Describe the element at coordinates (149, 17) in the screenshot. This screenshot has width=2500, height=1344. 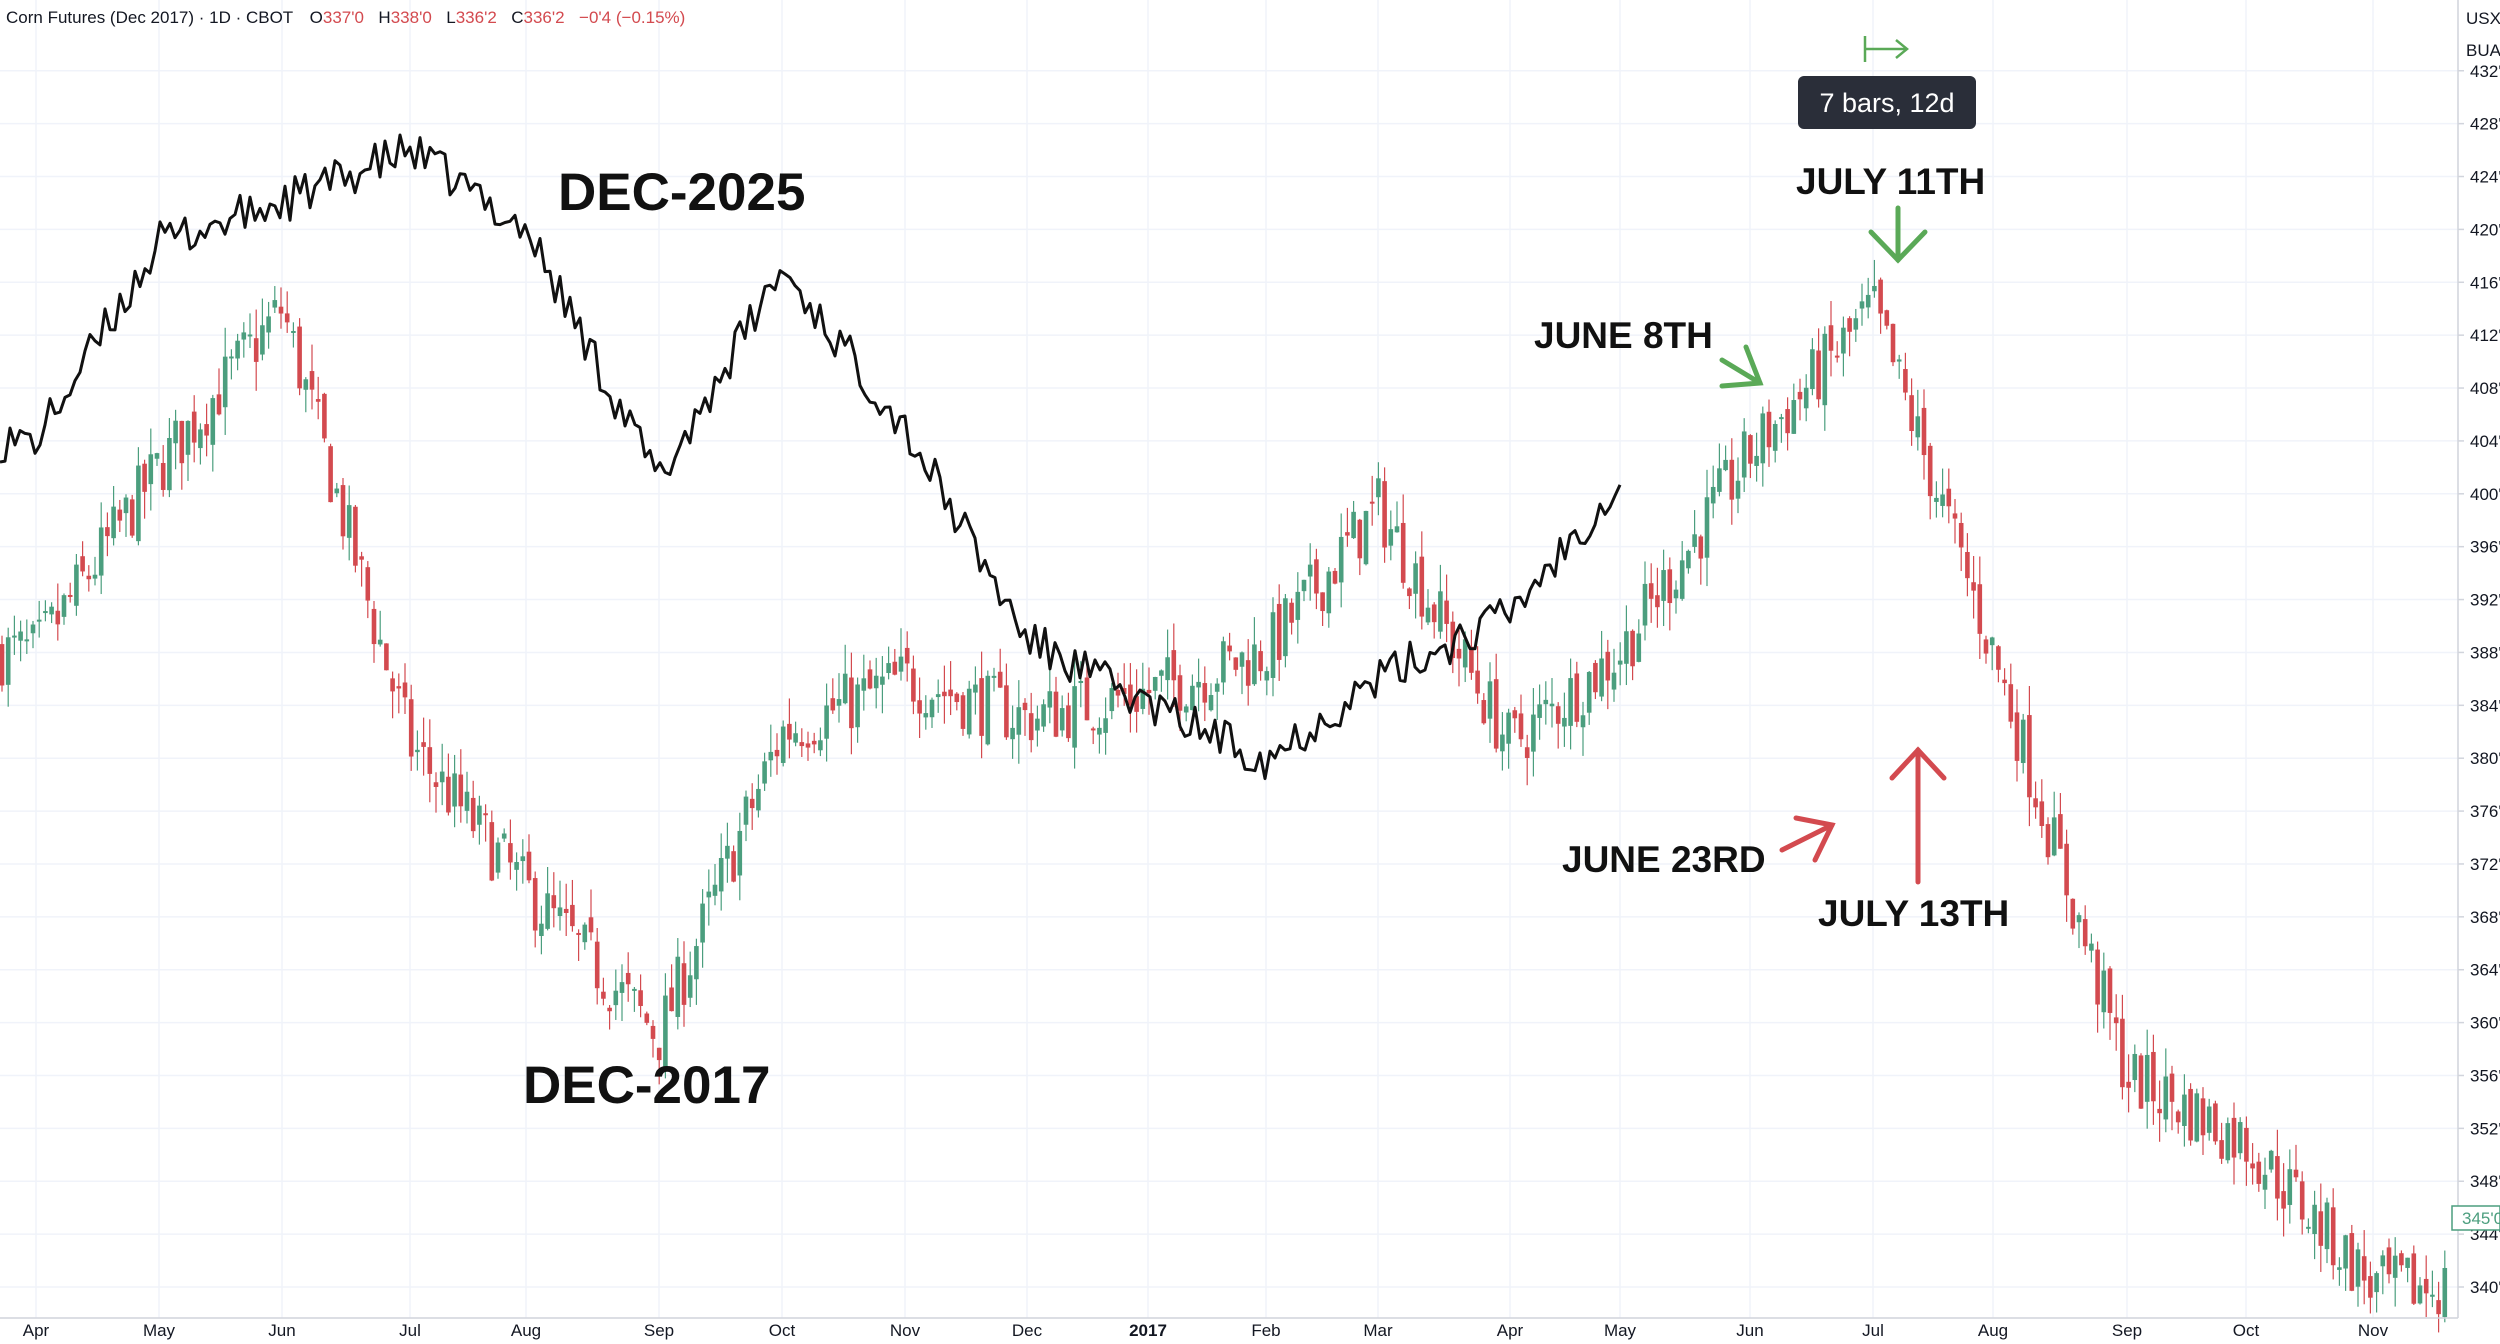
I see `symbol-label: Corn Futures (Dec 2017) · 1D · CBOT` at that location.